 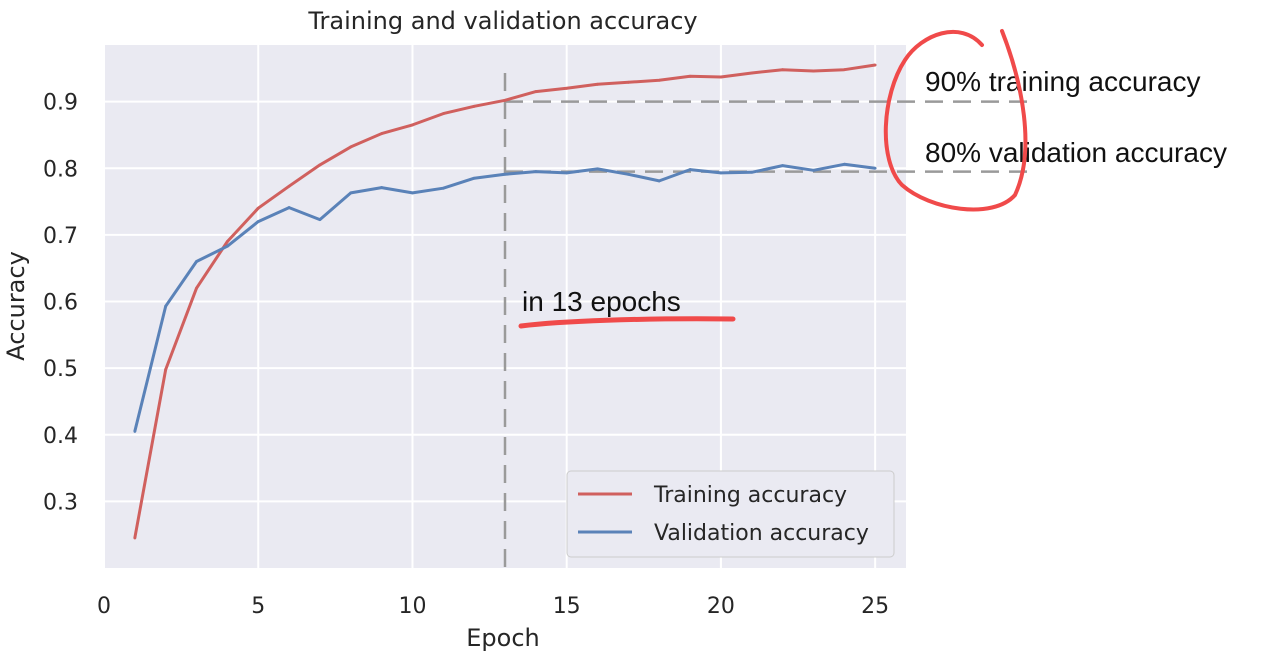 I want to click on x-tick-label: 15, so click(x=567, y=606).